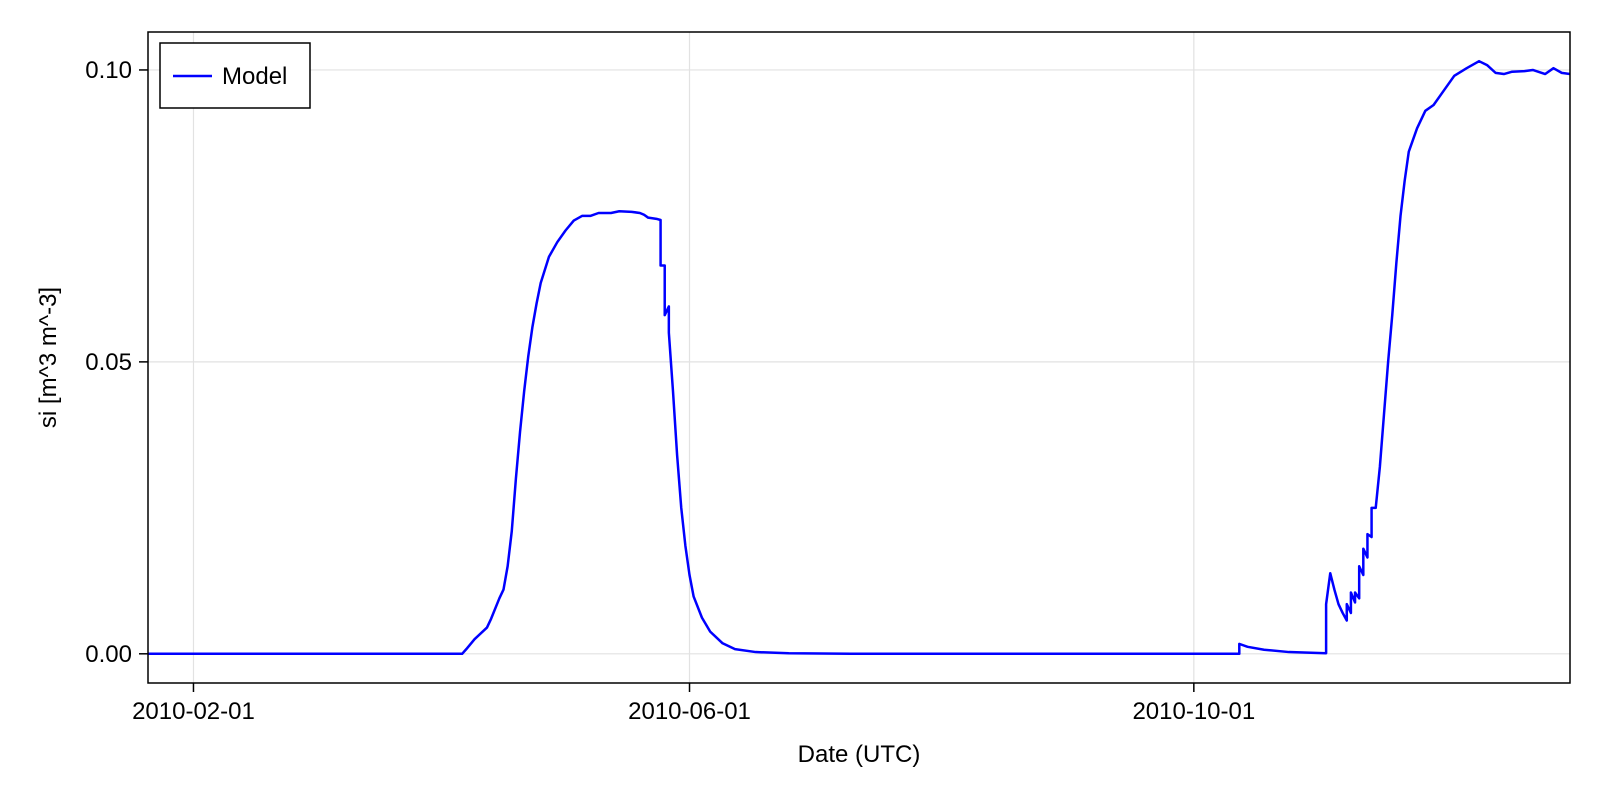 This screenshot has height=800, width=1600. I want to click on y-tick-label: 0.10, so click(108, 70).